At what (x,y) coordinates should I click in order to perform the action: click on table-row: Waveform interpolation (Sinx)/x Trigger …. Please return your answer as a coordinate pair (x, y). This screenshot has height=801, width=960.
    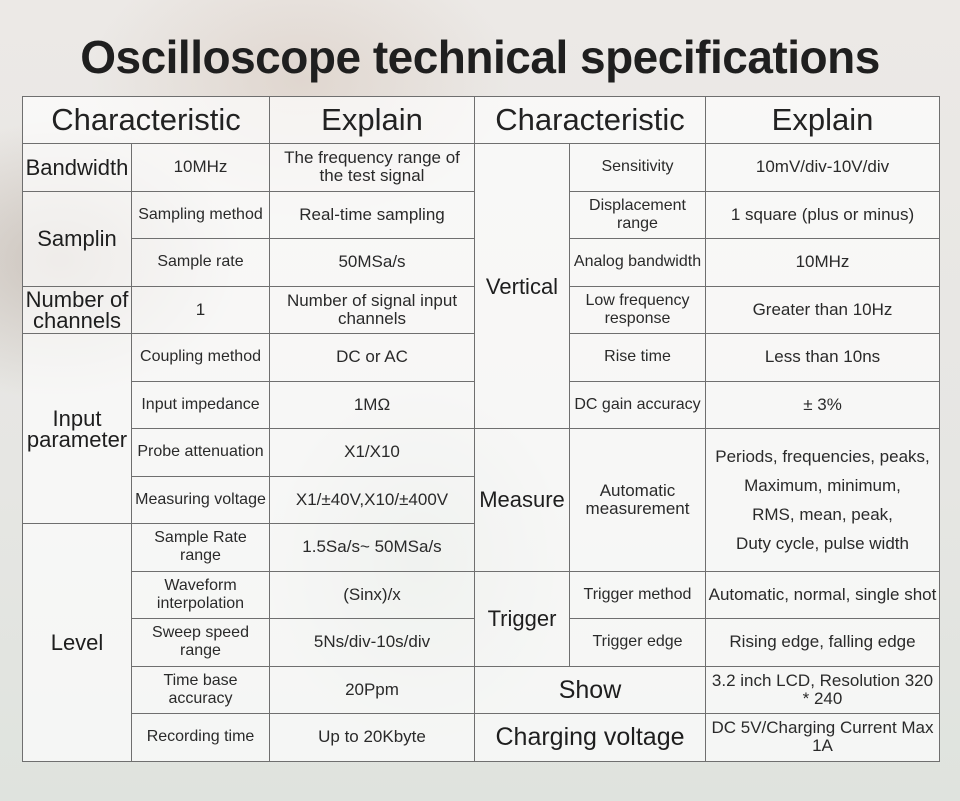
    Looking at the image, I should click on (481, 618).